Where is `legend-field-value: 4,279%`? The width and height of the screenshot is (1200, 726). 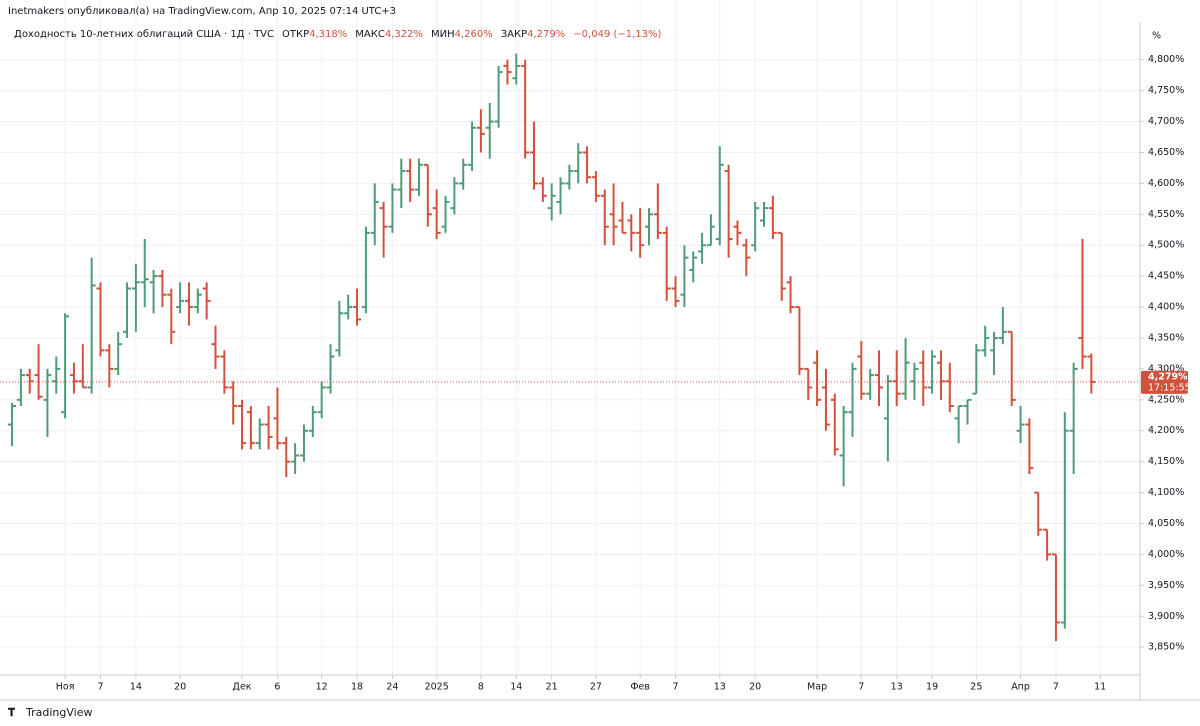
legend-field-value: 4,279% is located at coordinates (546, 34).